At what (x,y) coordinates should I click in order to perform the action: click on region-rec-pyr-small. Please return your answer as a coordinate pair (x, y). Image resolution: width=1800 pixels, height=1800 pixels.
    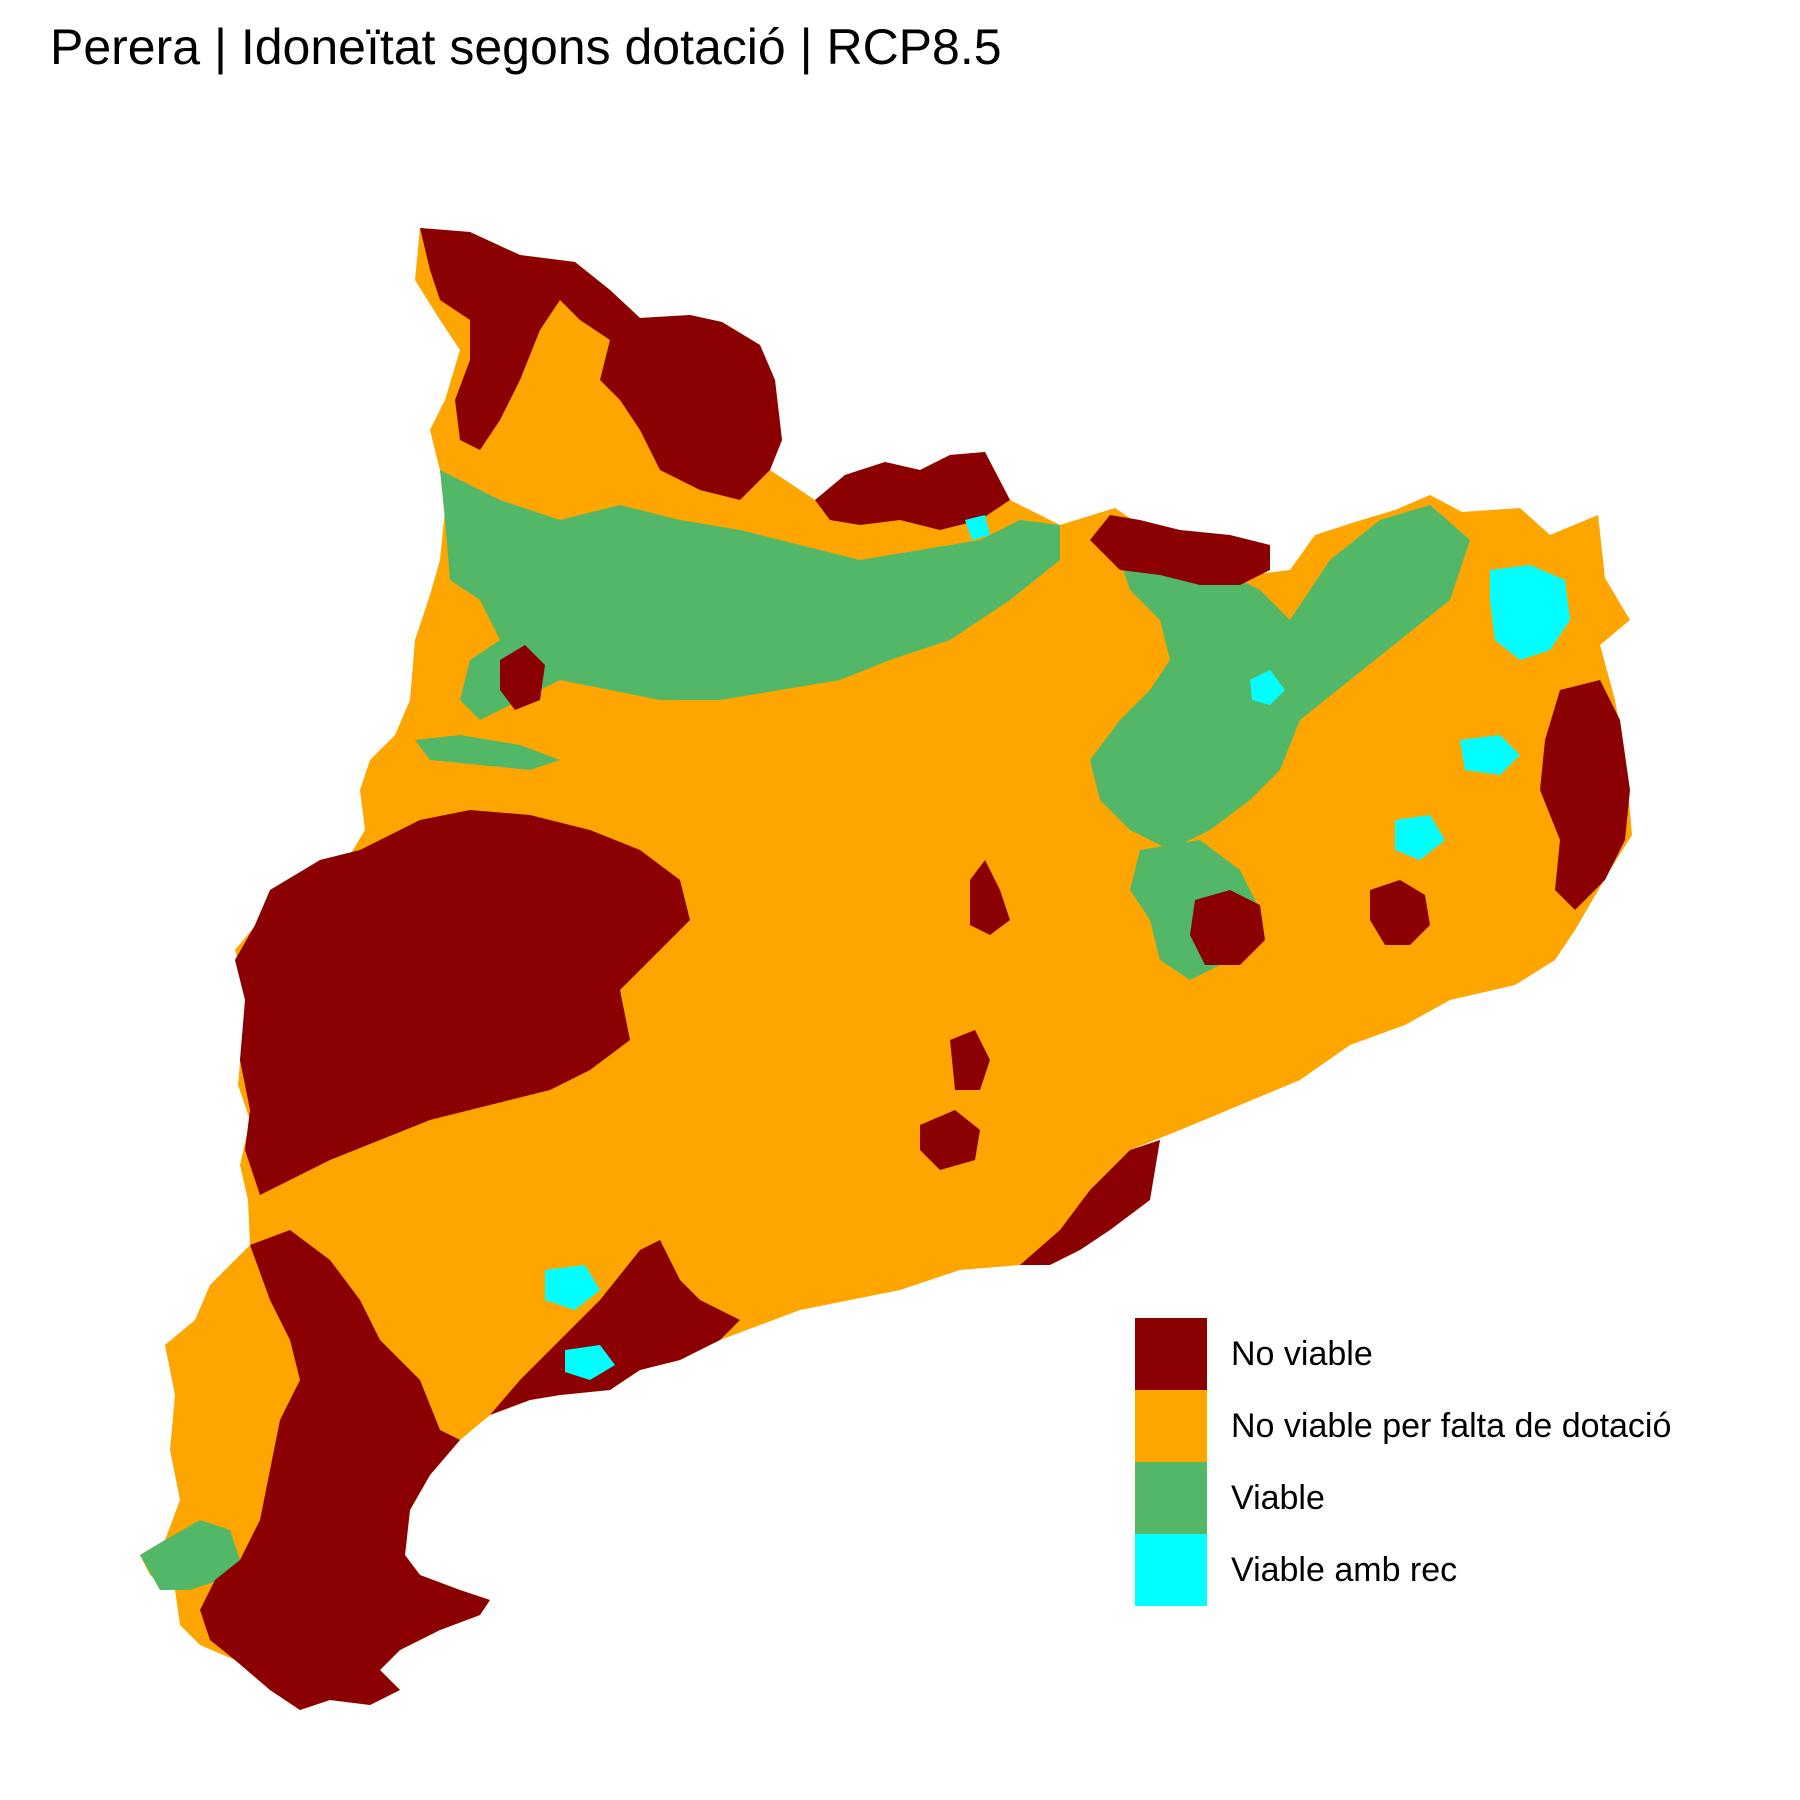
    Looking at the image, I should click on (977, 527).